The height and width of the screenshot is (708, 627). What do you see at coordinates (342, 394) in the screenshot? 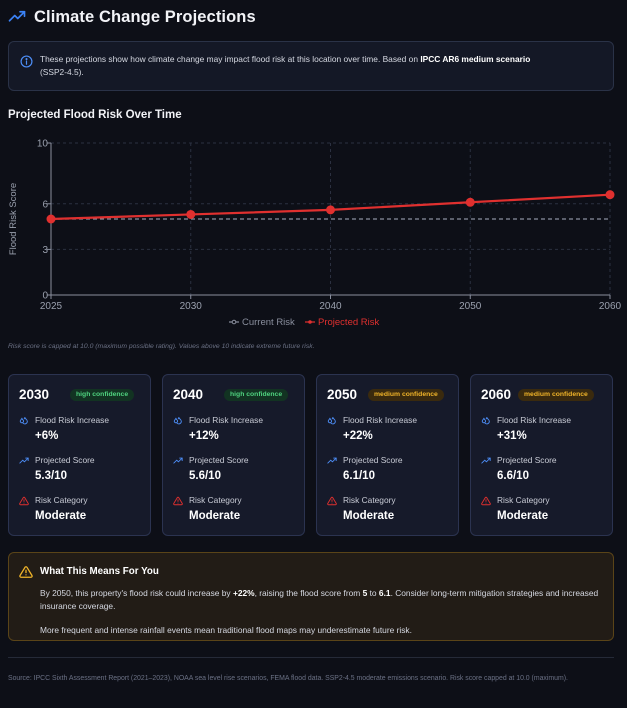
I see `card-year: 2050` at bounding box center [342, 394].